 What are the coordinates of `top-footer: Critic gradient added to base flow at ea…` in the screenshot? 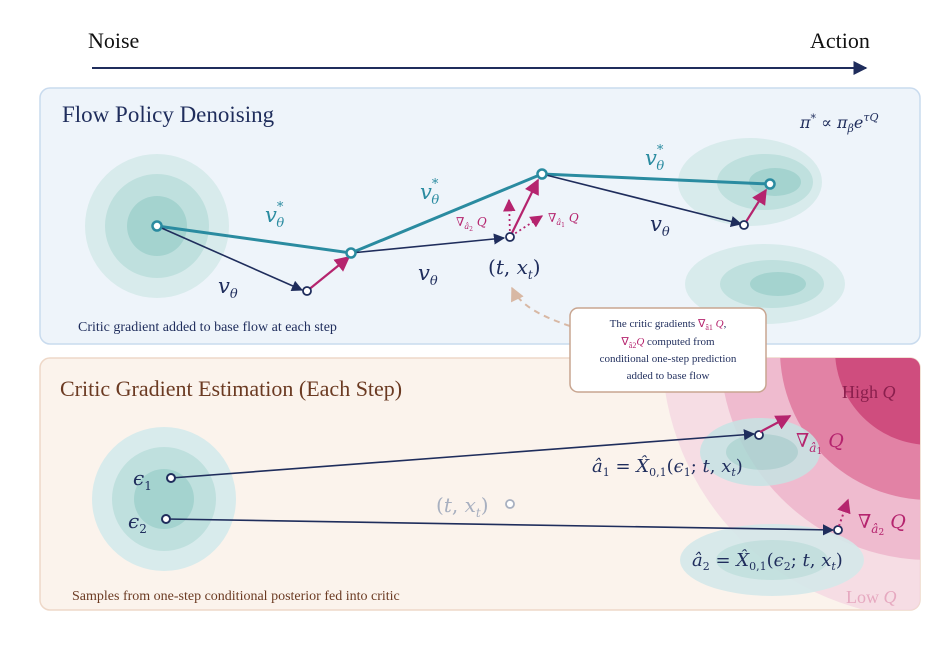 It's located at (207, 327).